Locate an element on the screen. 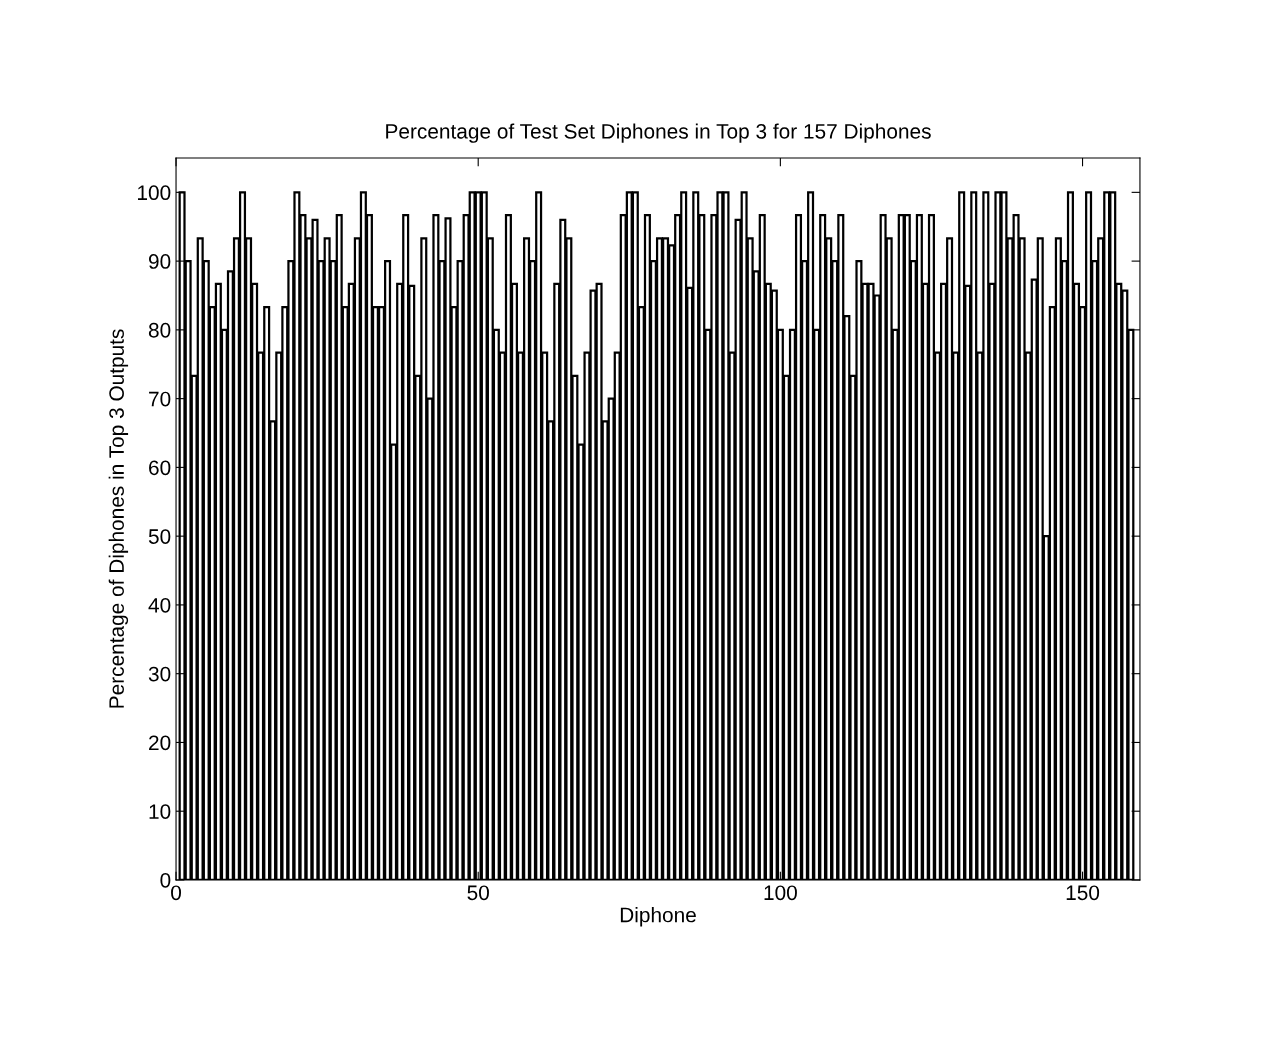 The width and height of the screenshot is (1261, 1042). y-tick-label: 100 is located at coordinates (154, 193).